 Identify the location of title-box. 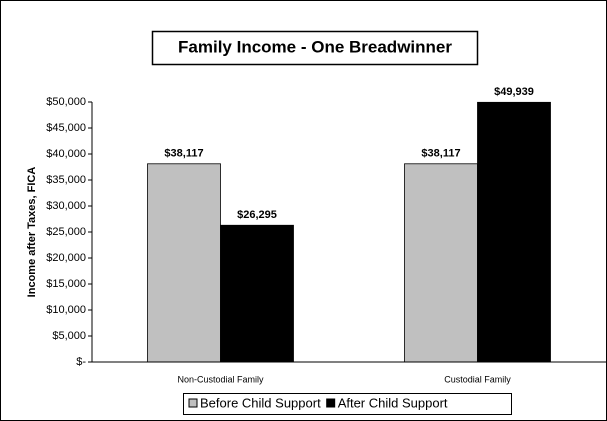
(315, 48).